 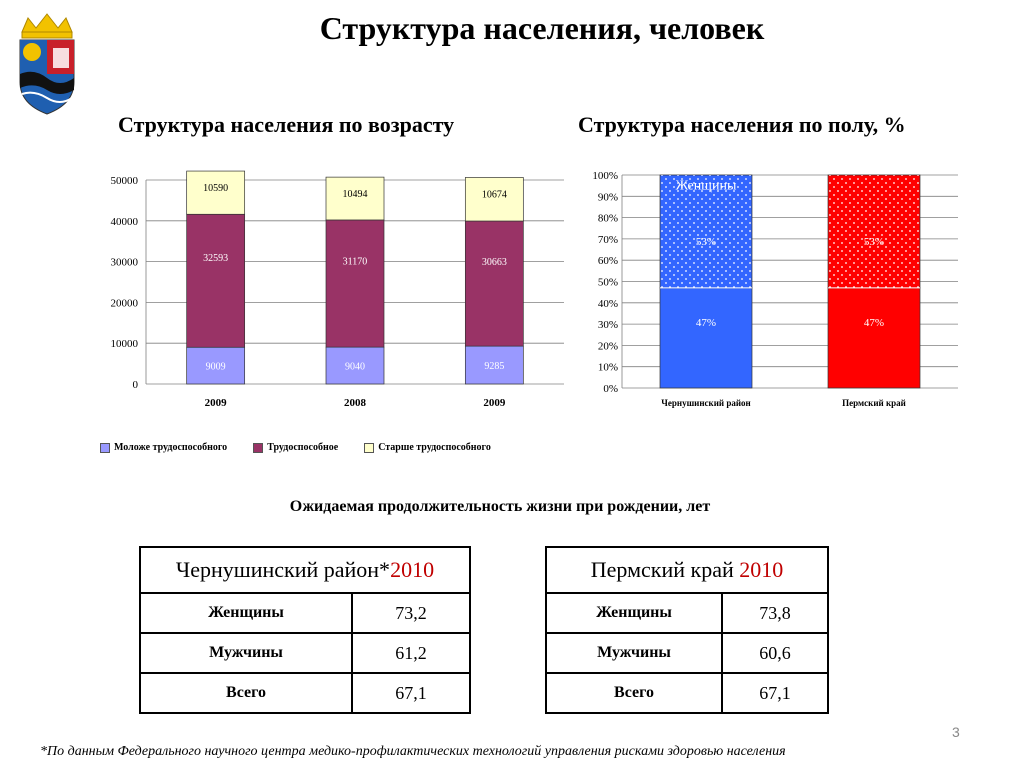 I want to click on y-tick-label: 30%, so click(x=608, y=325).